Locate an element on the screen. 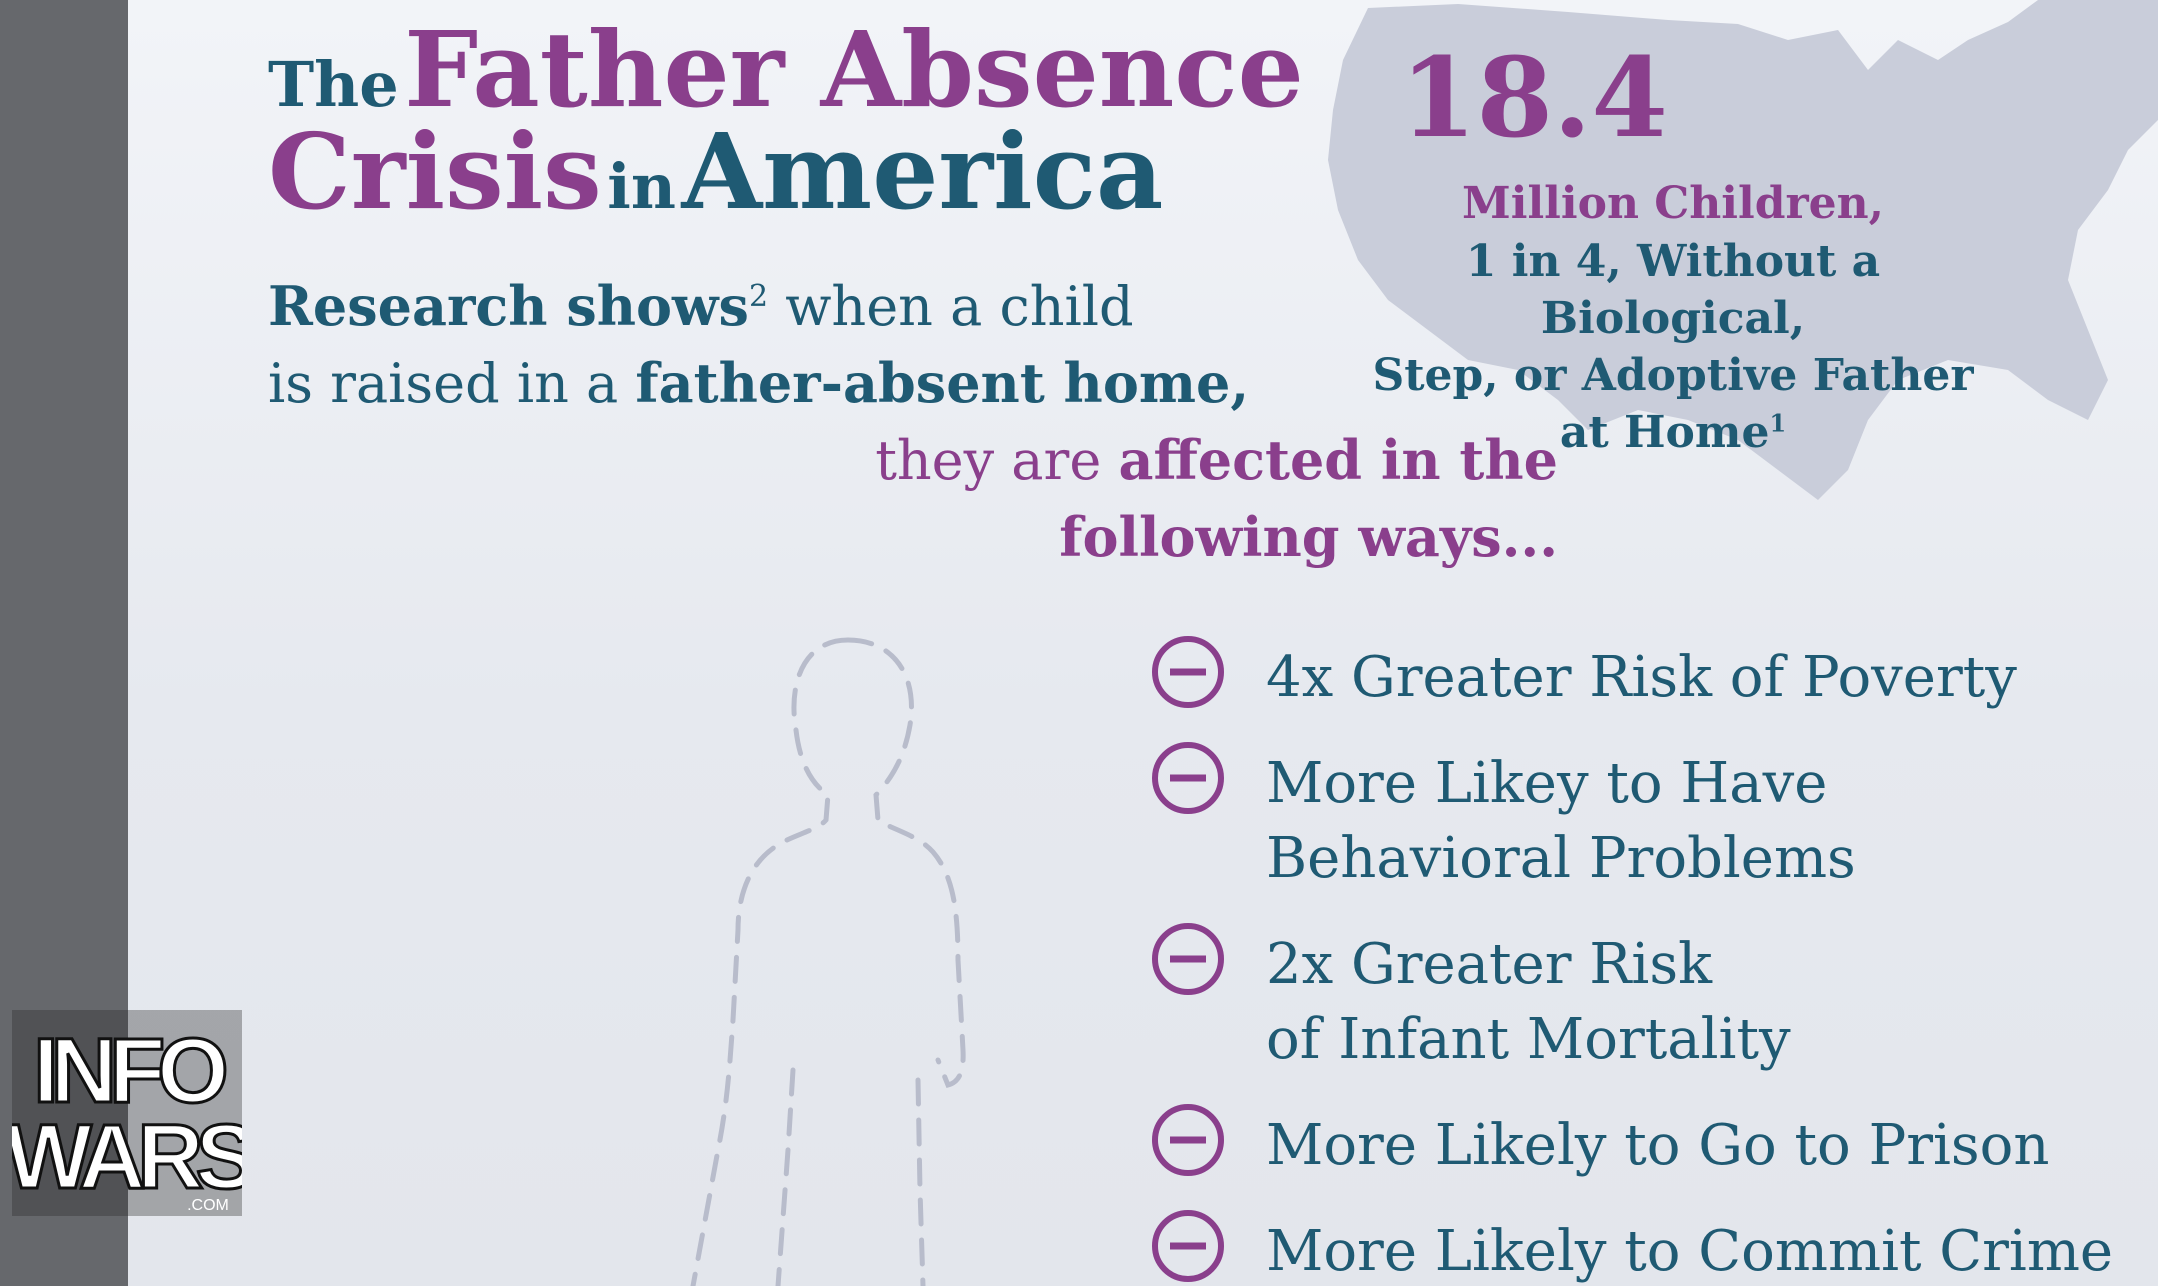  logo-line-1: INFO is located at coordinates (129, 1071).